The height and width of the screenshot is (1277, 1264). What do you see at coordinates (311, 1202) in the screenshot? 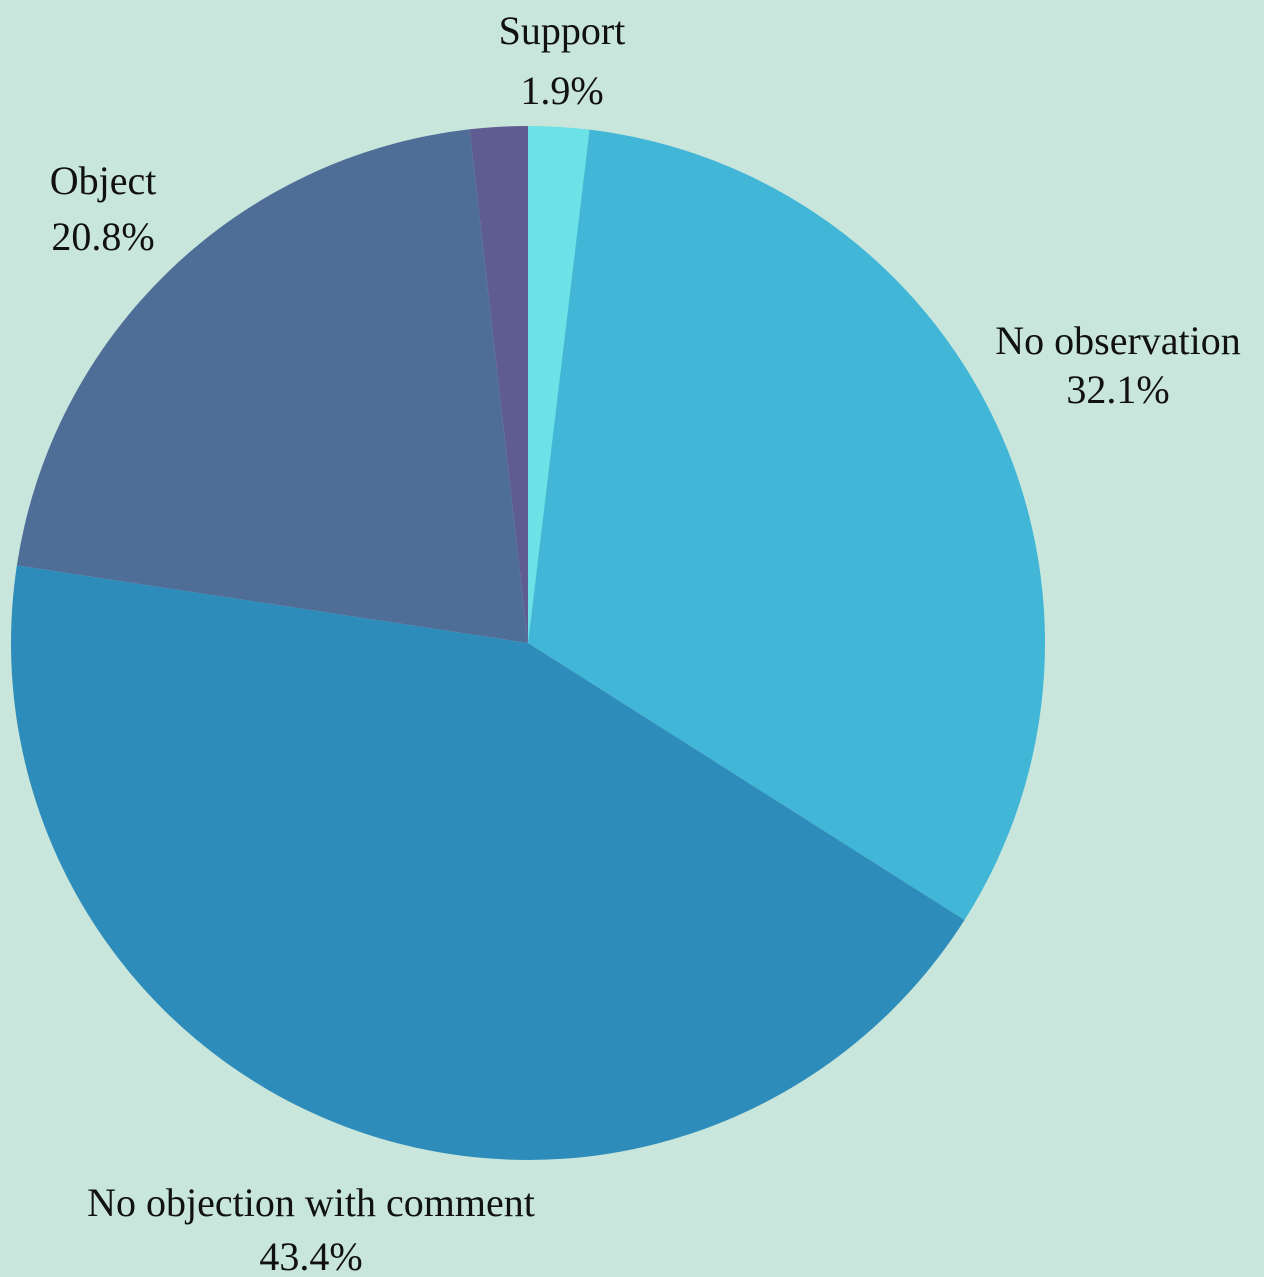
I see `slice-label-no-objection-with-comment: No objection with comment` at bounding box center [311, 1202].